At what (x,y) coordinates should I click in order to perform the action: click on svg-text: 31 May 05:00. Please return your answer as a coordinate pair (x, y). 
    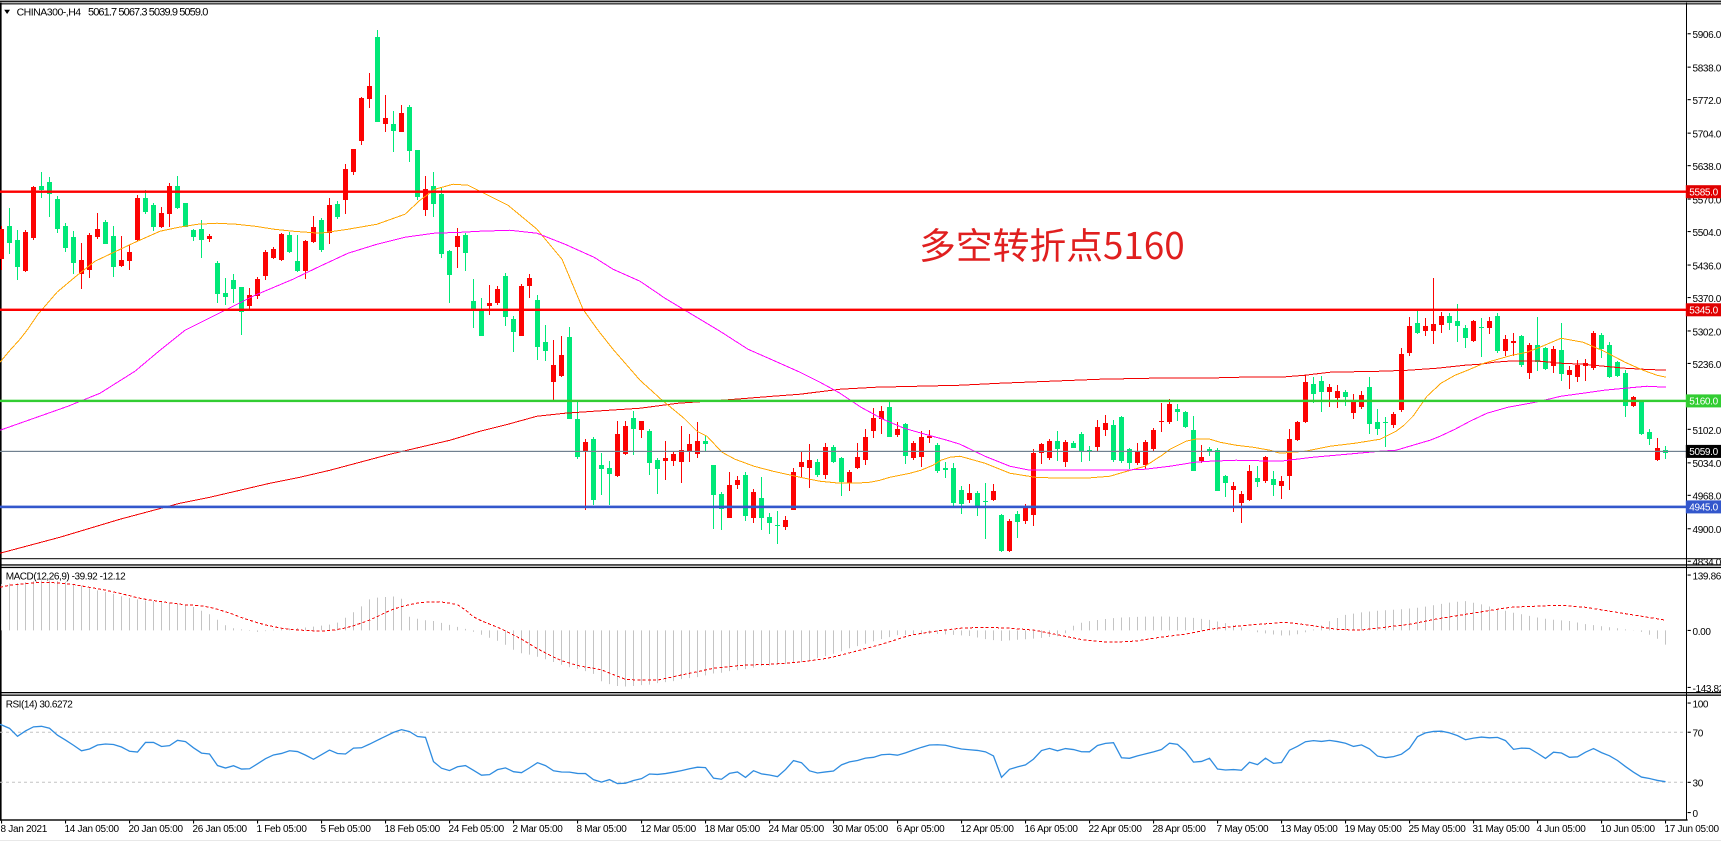
    Looking at the image, I should click on (1502, 829).